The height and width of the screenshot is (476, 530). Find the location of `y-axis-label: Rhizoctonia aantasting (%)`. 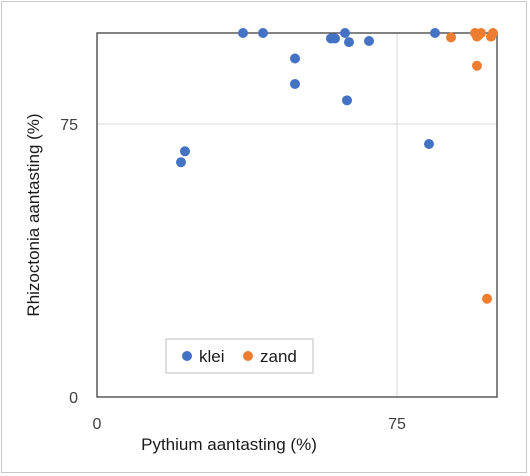

y-axis-label: Rhizoctonia aantasting (%) is located at coordinates (33, 214).